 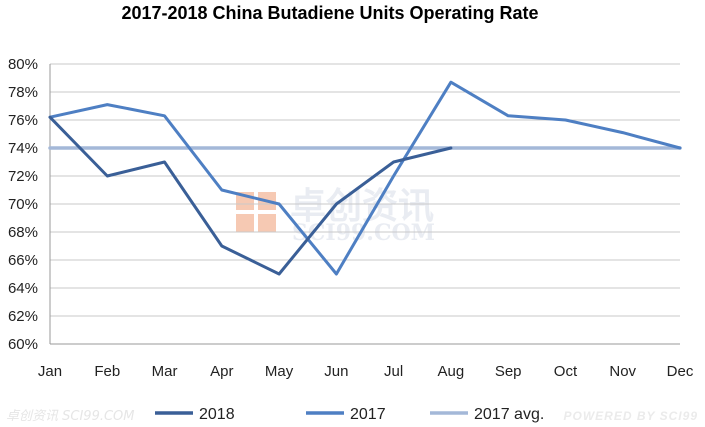 I want to click on y-axis-ticks: 60% 62% 64% 66% 68% 70% 72% 74% 76% 78% 80%, so click(x=23, y=204).